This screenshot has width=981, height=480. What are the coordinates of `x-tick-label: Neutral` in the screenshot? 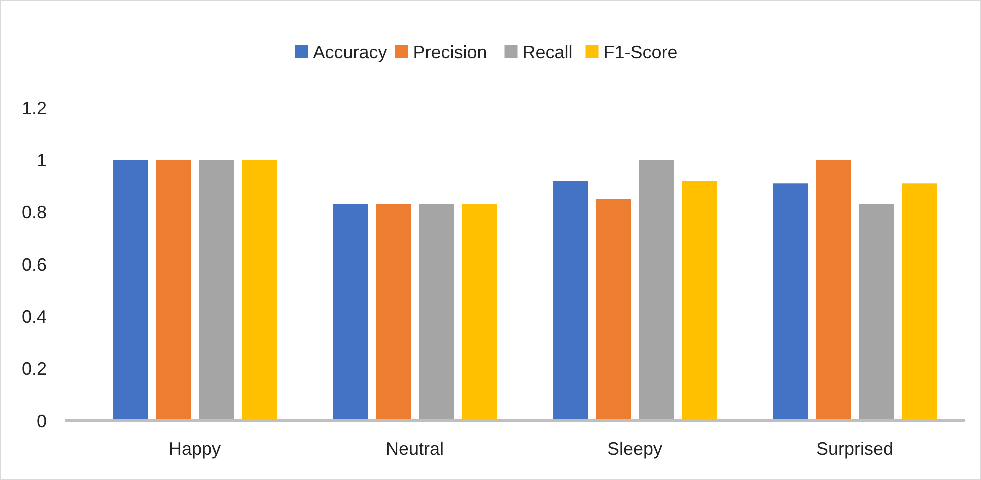 It's located at (415, 449).